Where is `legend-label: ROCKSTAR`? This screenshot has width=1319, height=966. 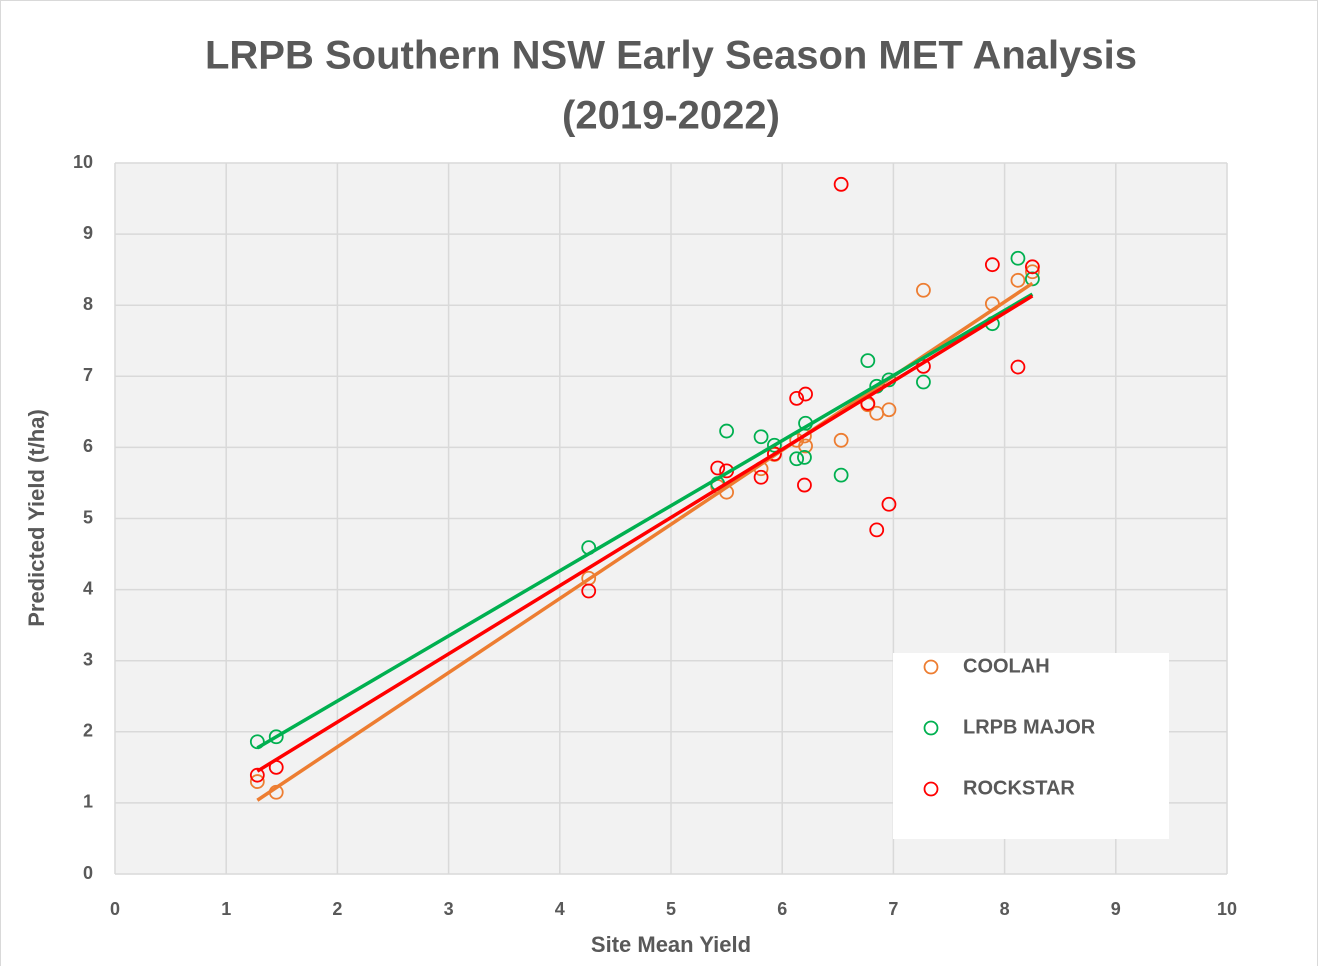
legend-label: ROCKSTAR is located at coordinates (1019, 788).